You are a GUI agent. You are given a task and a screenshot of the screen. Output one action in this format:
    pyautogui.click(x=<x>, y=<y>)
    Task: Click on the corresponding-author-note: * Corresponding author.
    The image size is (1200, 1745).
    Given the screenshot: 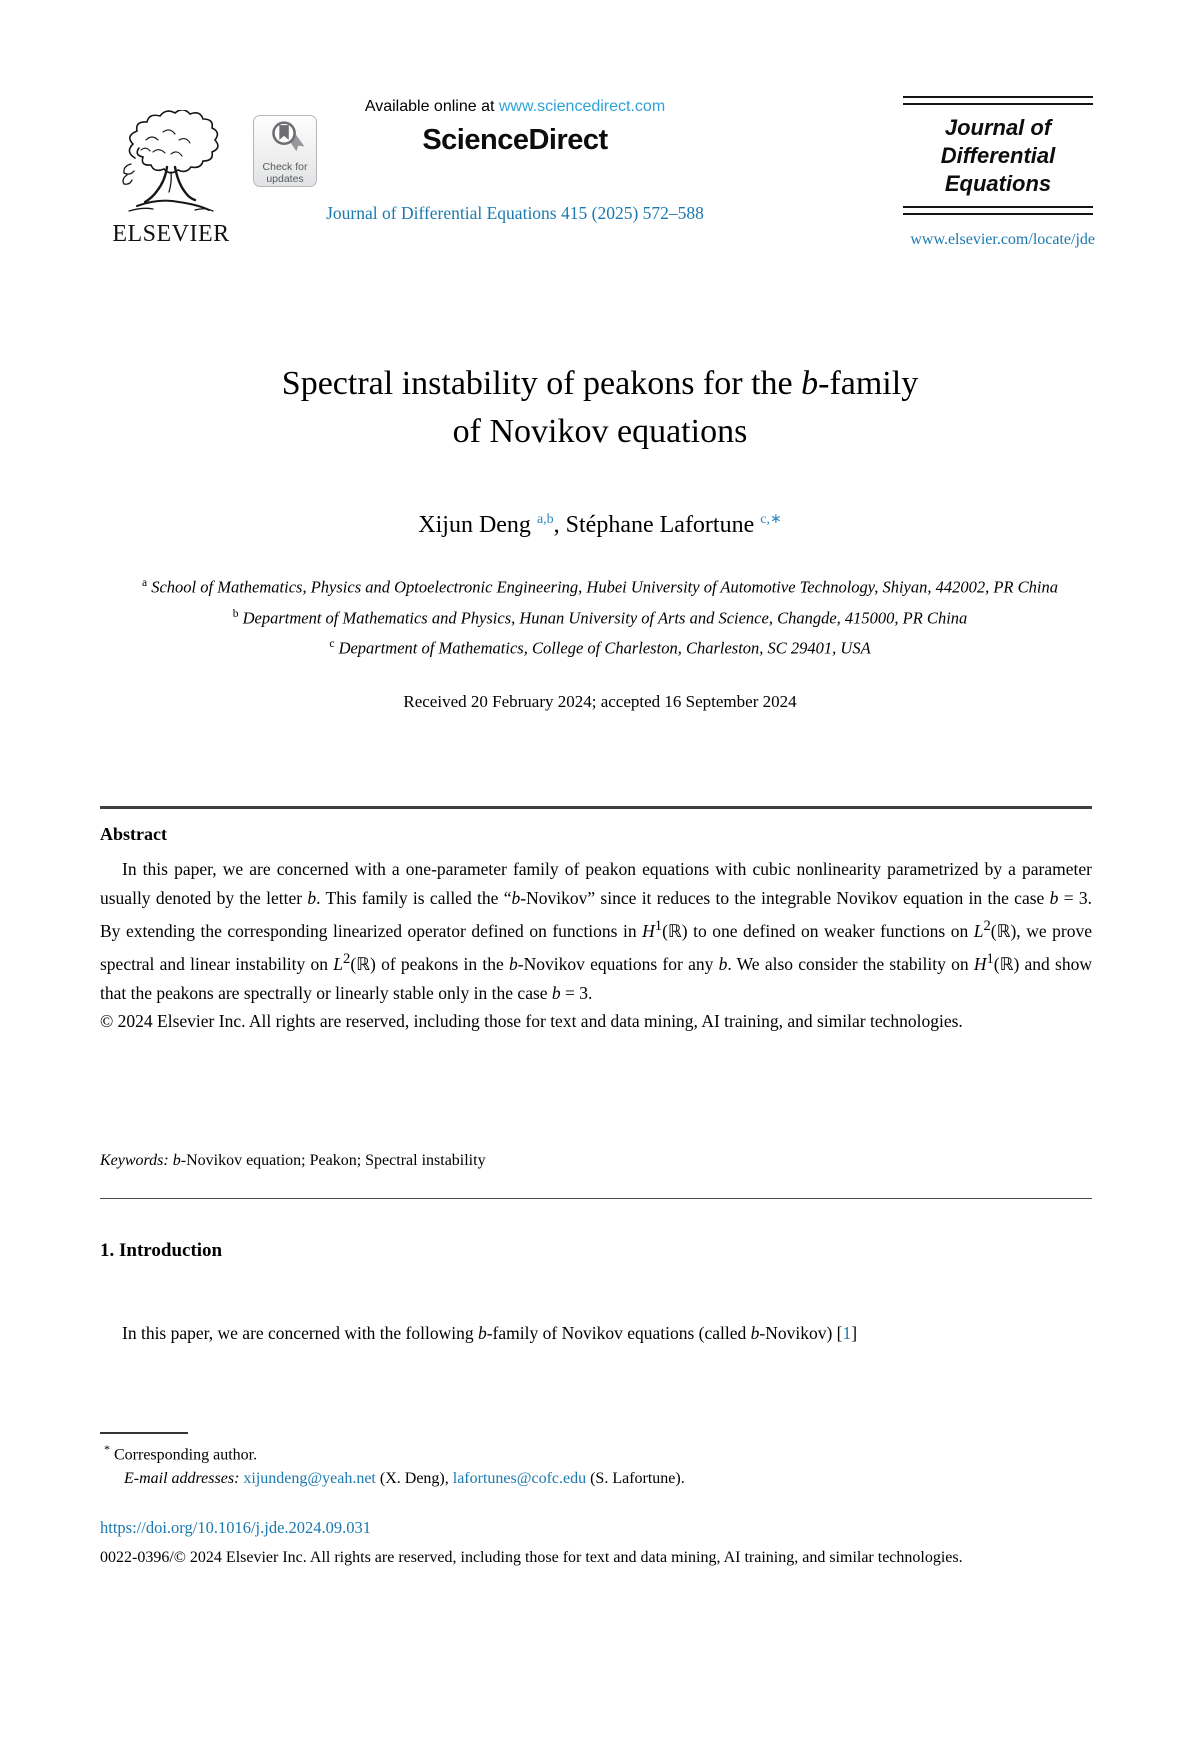 What is the action you would take?
    pyautogui.click(x=180, y=1453)
    